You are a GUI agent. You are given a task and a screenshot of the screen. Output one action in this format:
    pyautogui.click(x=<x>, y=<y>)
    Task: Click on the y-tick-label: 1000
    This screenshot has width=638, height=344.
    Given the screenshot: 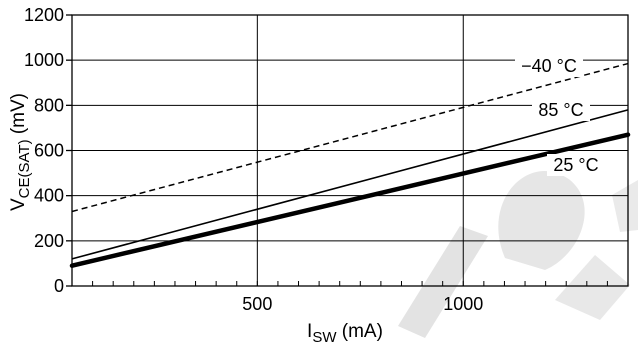 What is the action you would take?
    pyautogui.click(x=44, y=60)
    